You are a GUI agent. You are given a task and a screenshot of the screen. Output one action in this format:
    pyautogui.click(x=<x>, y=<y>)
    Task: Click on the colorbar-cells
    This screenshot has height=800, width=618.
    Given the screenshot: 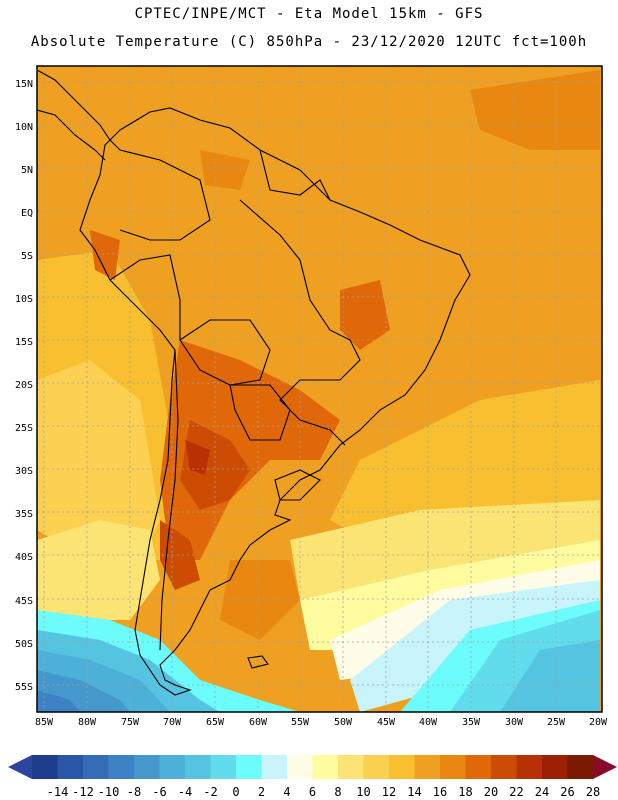 What is the action you would take?
    pyautogui.click(x=313, y=767)
    